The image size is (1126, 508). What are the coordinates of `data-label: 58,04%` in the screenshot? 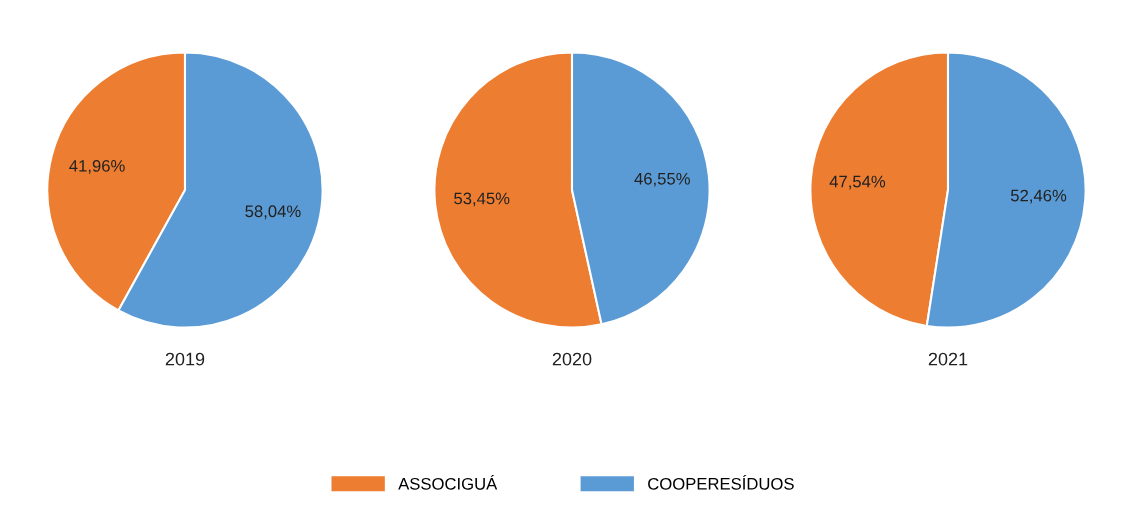 It's located at (273, 212).